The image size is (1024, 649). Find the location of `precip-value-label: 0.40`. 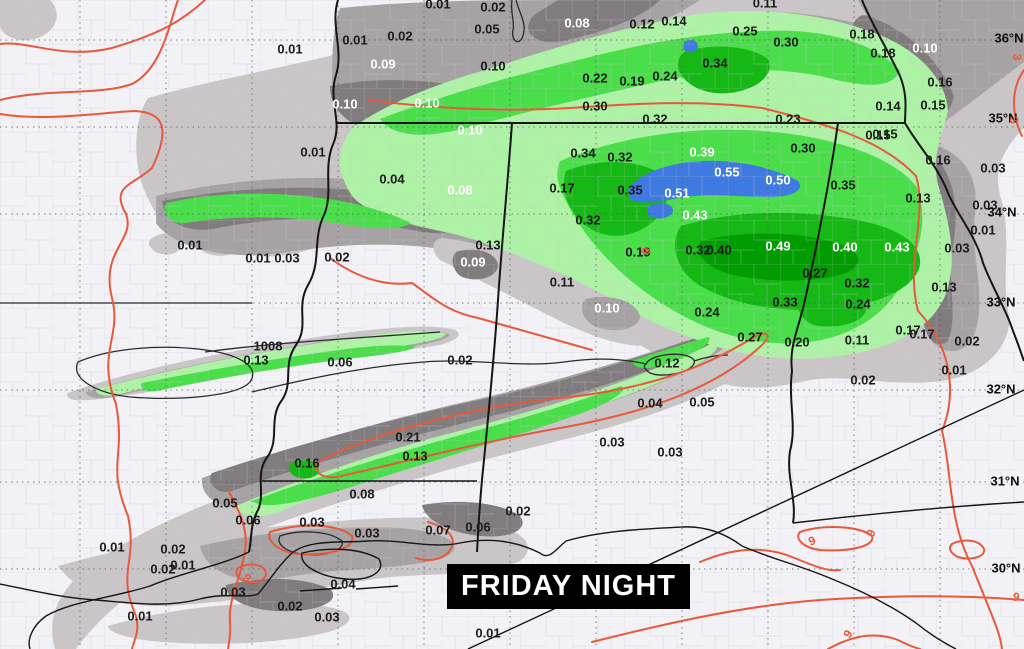

precip-value-label: 0.40 is located at coordinates (719, 250).